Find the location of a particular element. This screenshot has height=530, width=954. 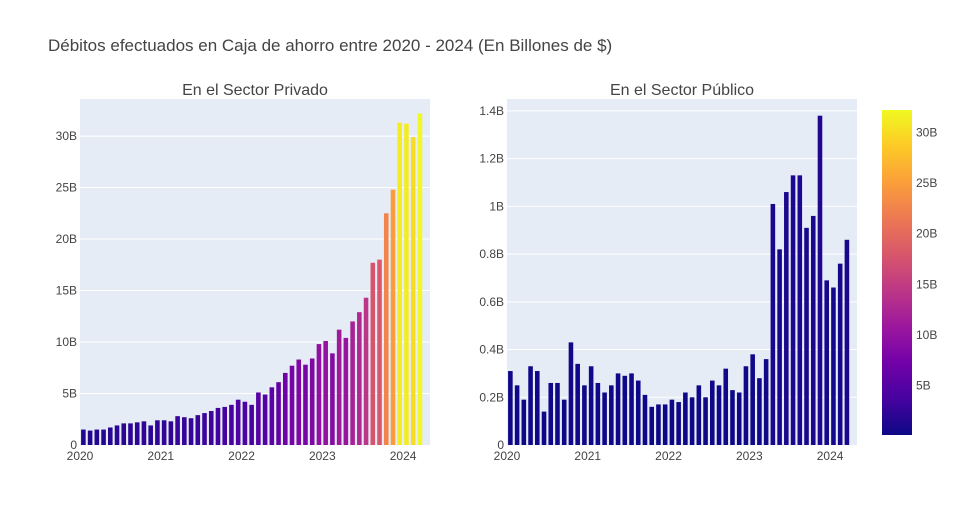

private-y-tick-label: 20B is located at coordinates (66, 239).